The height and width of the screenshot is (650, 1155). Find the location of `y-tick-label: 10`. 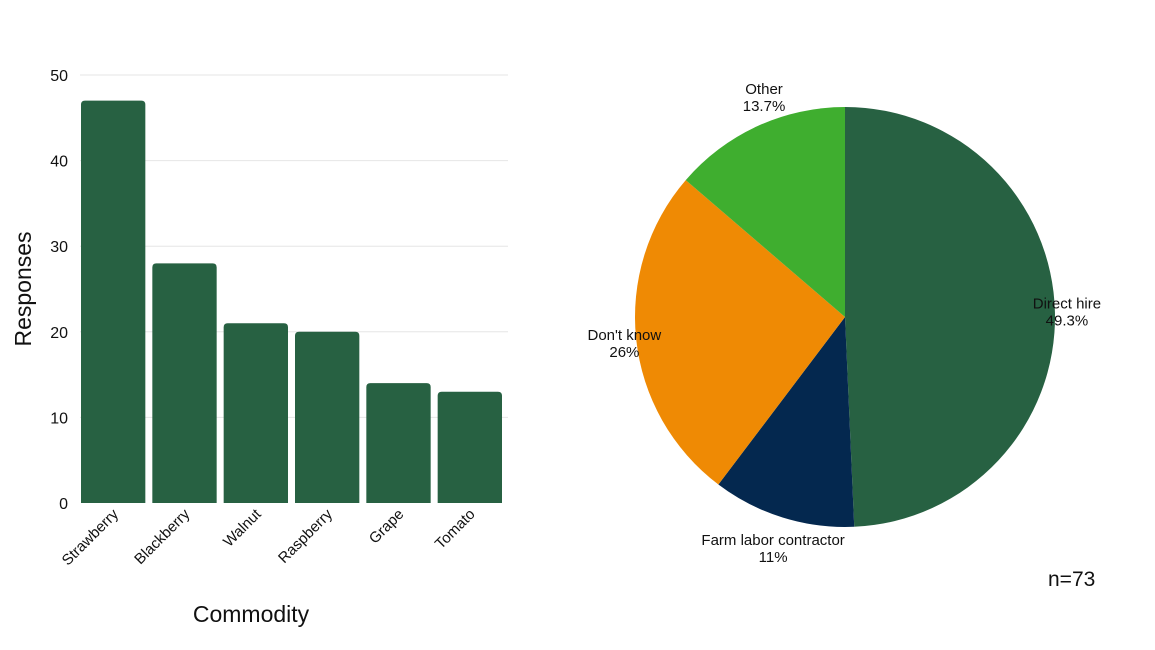

y-tick-label: 10 is located at coordinates (59, 418).